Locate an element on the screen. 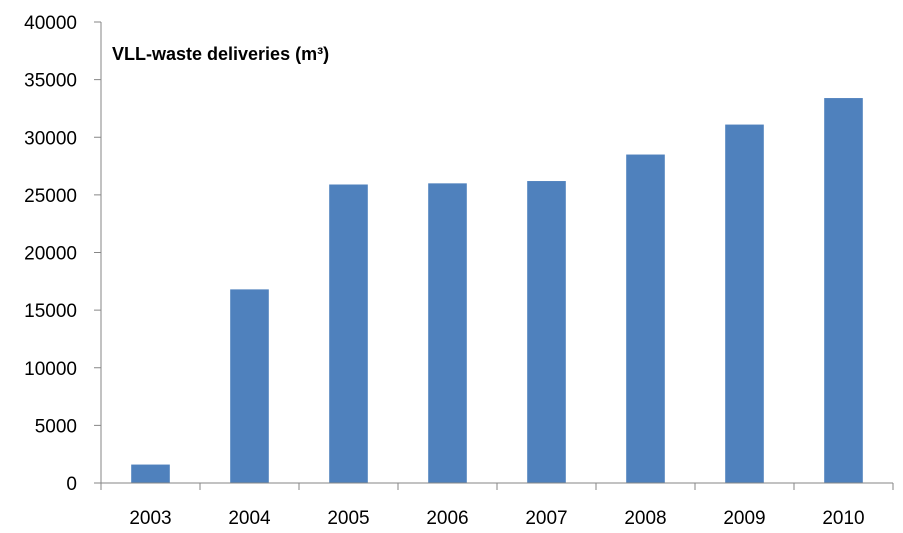  bar-2005 is located at coordinates (348, 333).